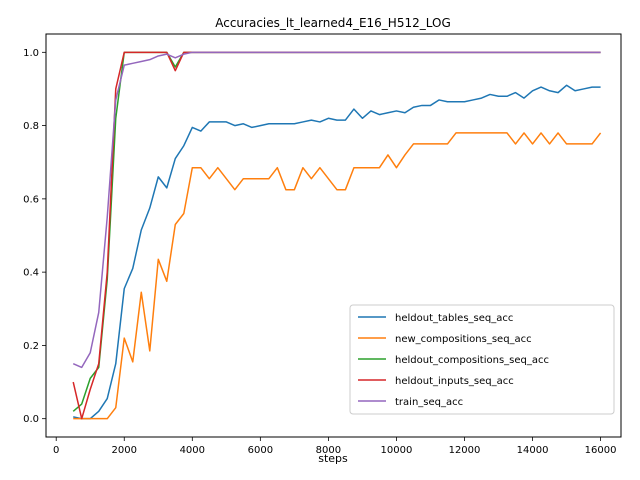  I want to click on x-tick-label: 0, so click(56, 450).